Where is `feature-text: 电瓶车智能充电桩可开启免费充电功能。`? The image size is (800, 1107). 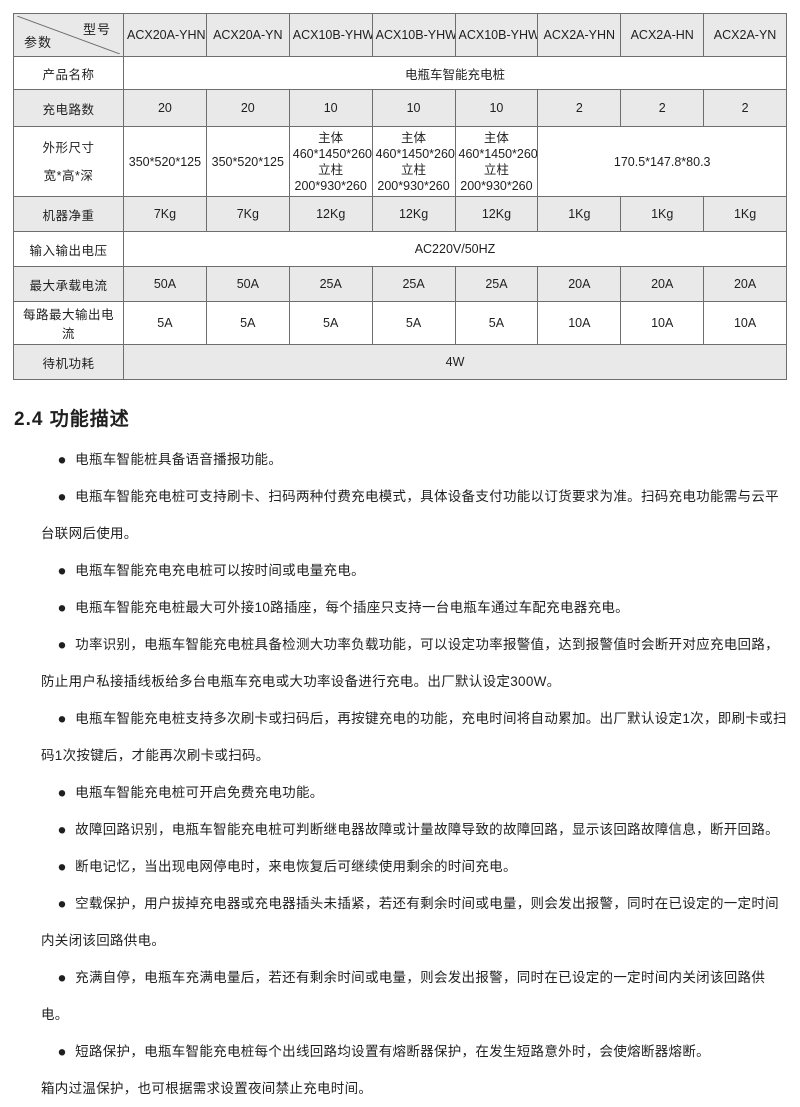 feature-text: 电瓶车智能充电桩可开启免费充电功能。 is located at coordinates (199, 792).